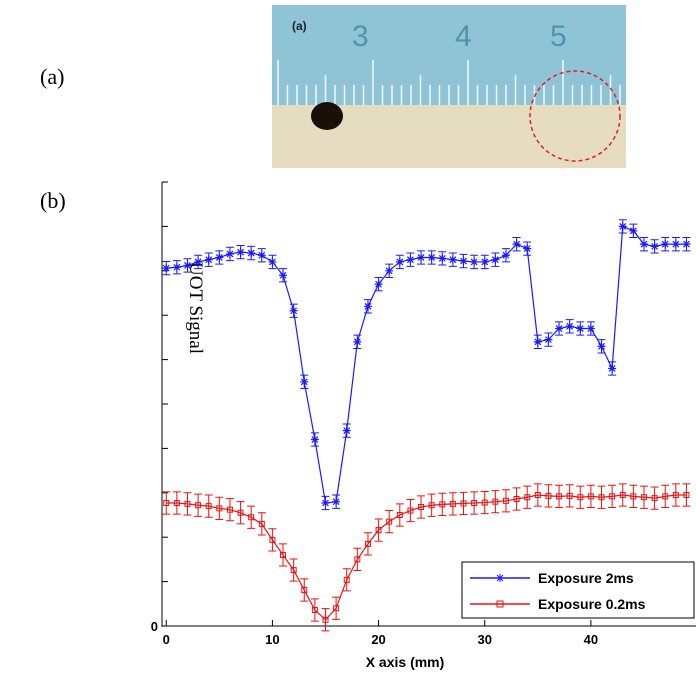  What do you see at coordinates (378, 639) in the screenshot?
I see `x-tick-label: 20` at bounding box center [378, 639].